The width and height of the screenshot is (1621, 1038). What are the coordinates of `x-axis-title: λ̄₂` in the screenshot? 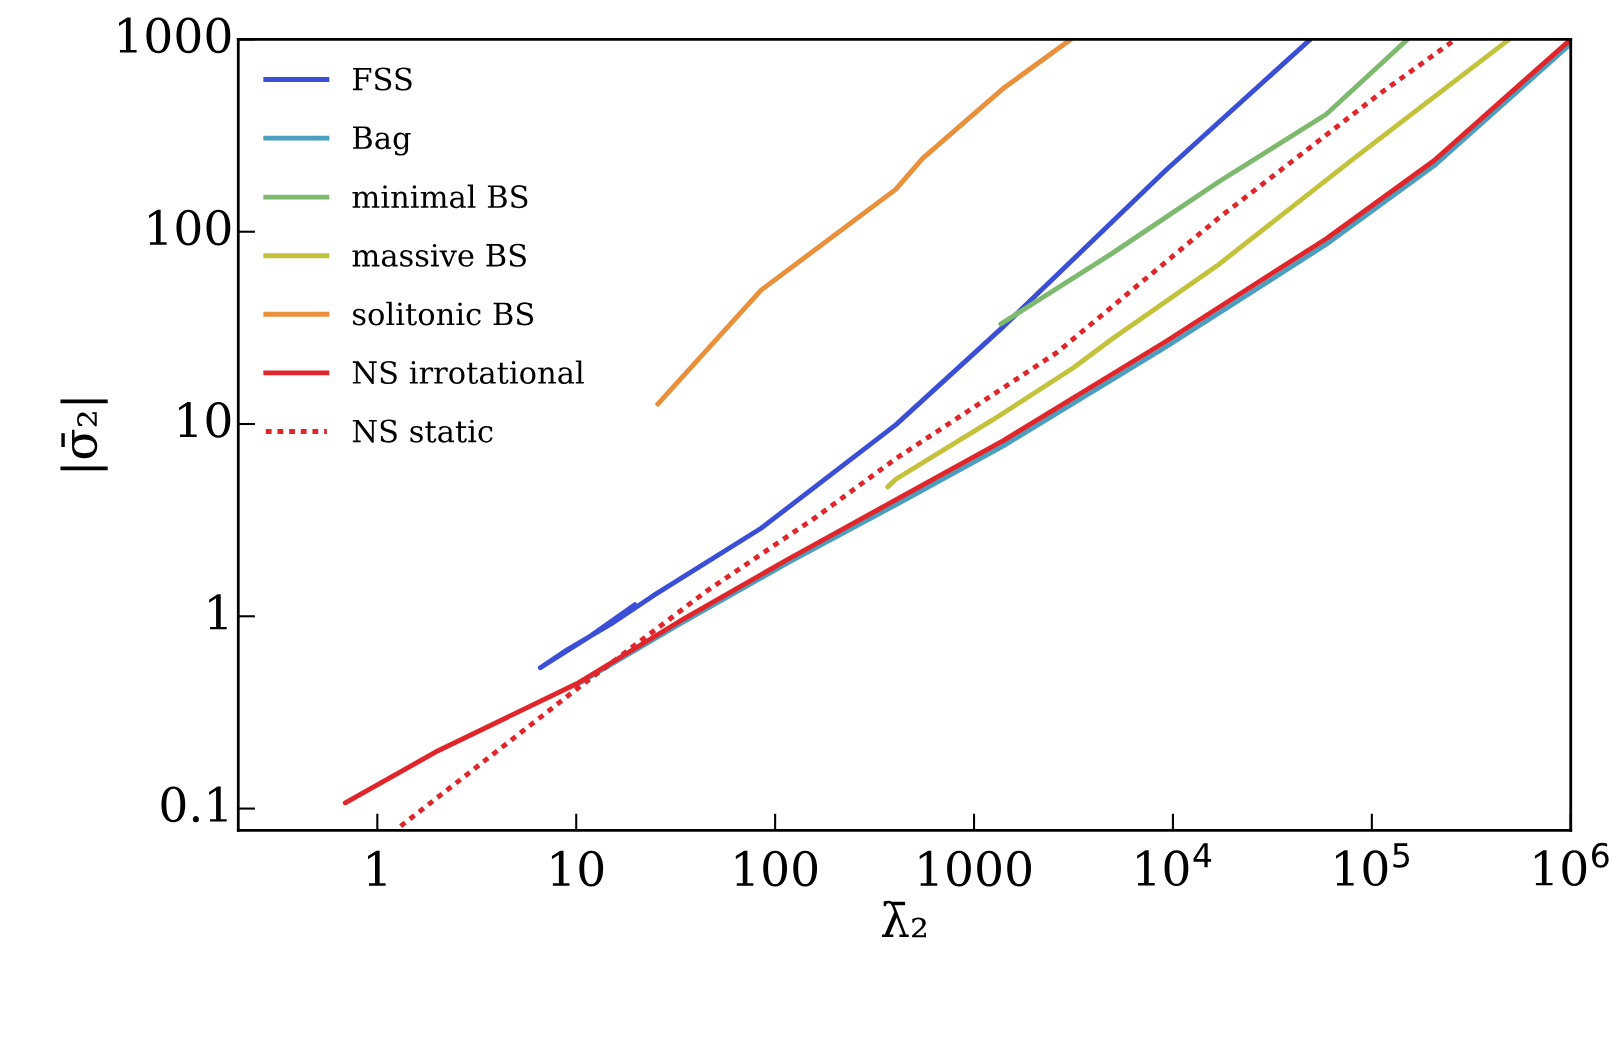 It's located at (904, 919).